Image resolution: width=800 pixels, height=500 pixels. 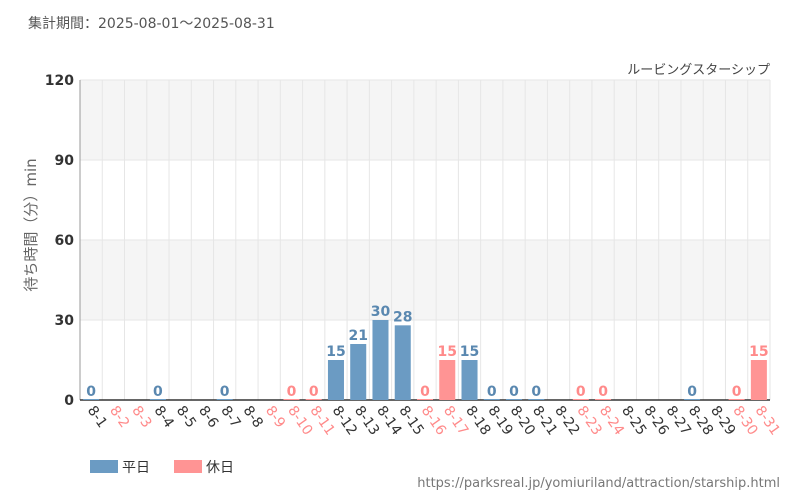 What do you see at coordinates (31, 224) in the screenshot?
I see `y-axis-label: 待ち時間（分）min` at bounding box center [31, 224].